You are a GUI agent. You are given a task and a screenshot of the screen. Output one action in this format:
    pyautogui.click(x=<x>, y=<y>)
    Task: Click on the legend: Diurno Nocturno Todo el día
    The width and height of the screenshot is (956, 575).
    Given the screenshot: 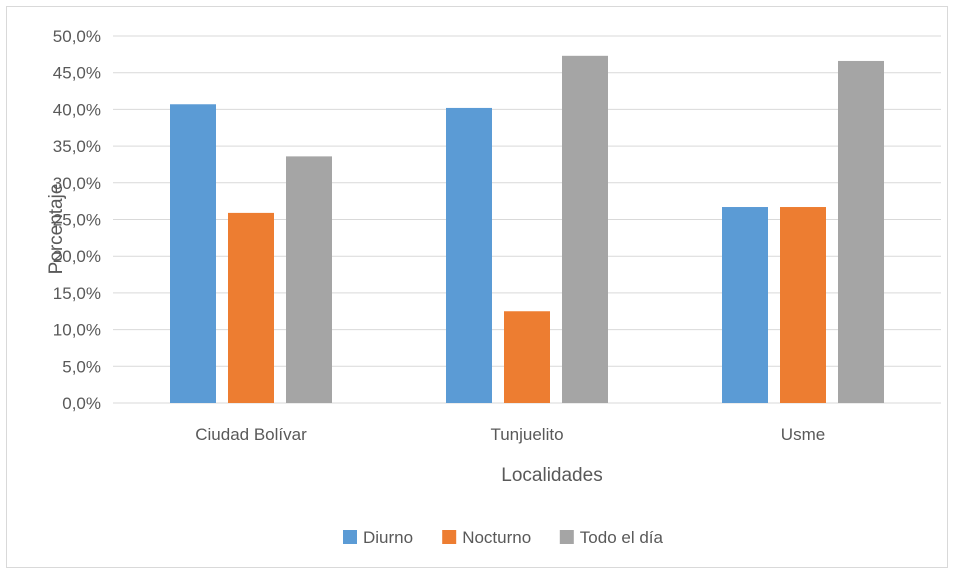 What is the action you would take?
    pyautogui.click(x=503, y=537)
    